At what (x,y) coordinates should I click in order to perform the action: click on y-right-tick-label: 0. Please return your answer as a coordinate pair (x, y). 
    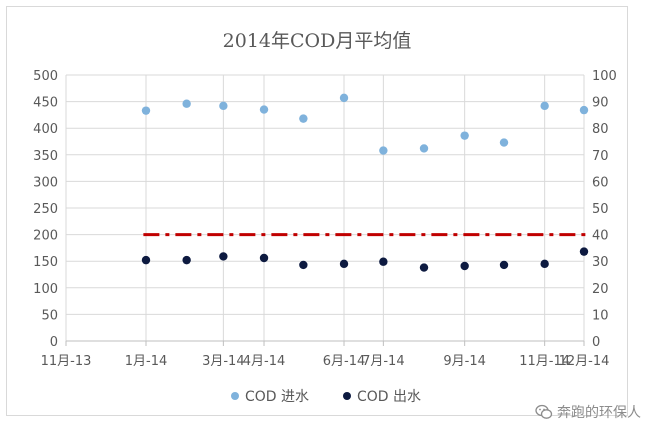
    Looking at the image, I should click on (596, 342).